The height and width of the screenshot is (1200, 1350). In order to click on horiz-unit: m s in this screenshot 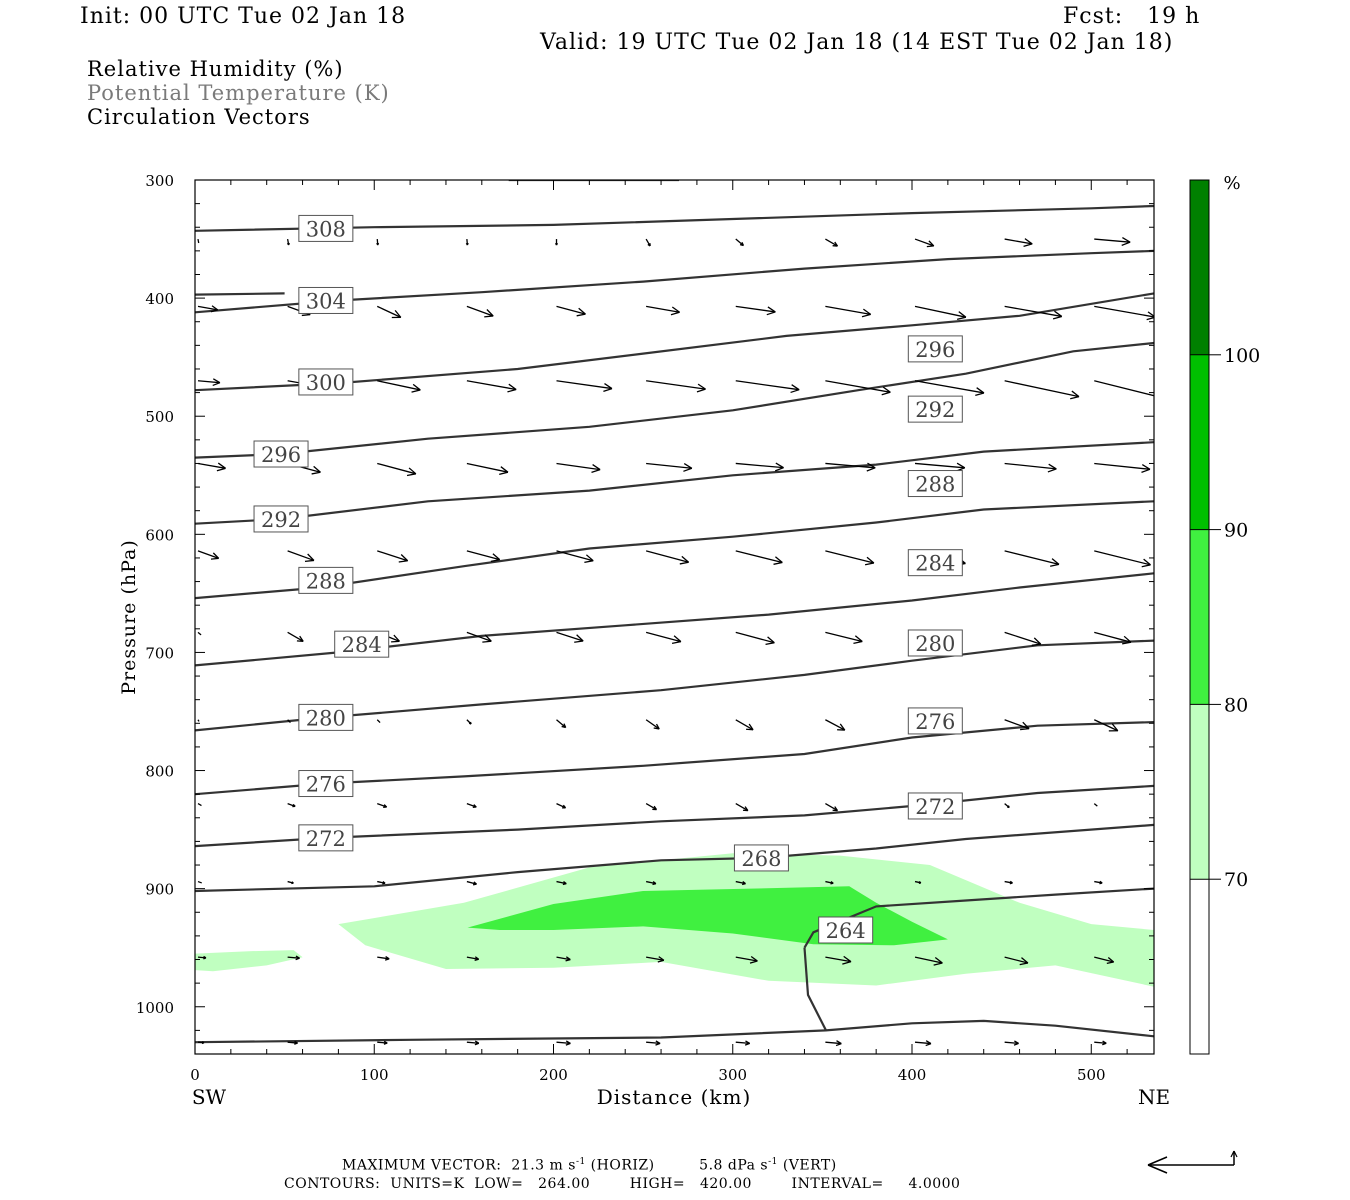, I will do `click(562, 1165)`.